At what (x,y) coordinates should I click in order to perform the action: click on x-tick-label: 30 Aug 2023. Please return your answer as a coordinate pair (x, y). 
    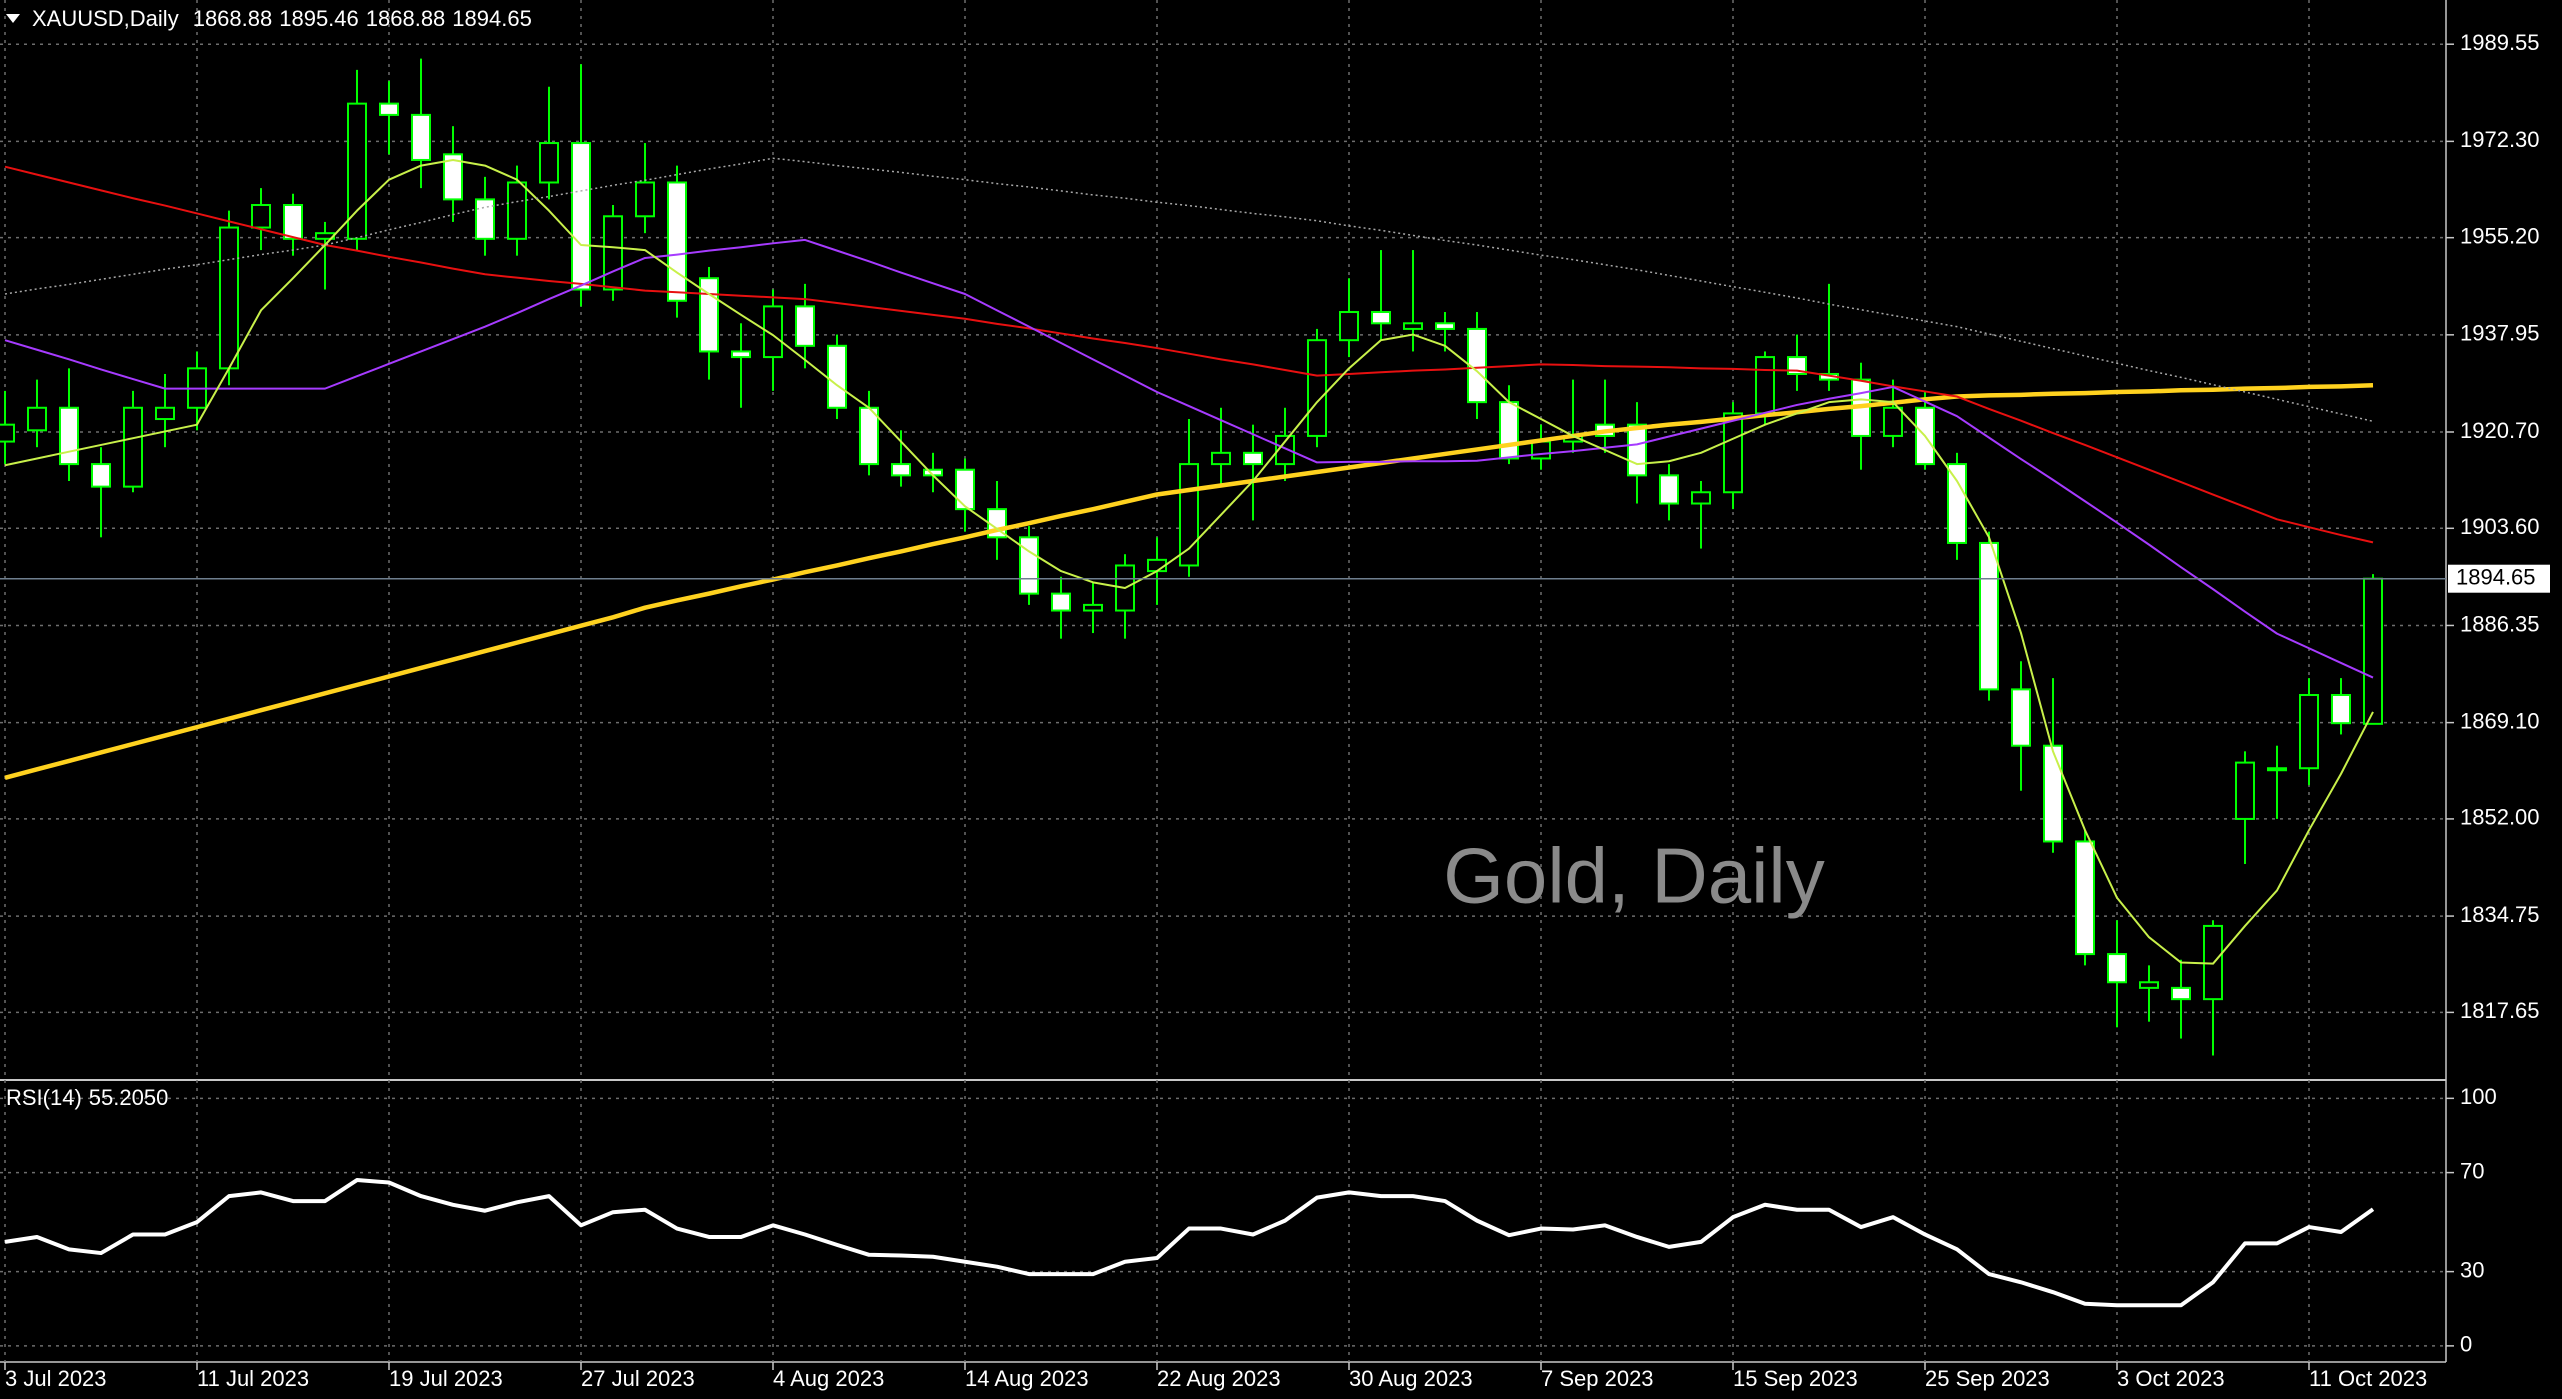
    Looking at the image, I should click on (1411, 1378).